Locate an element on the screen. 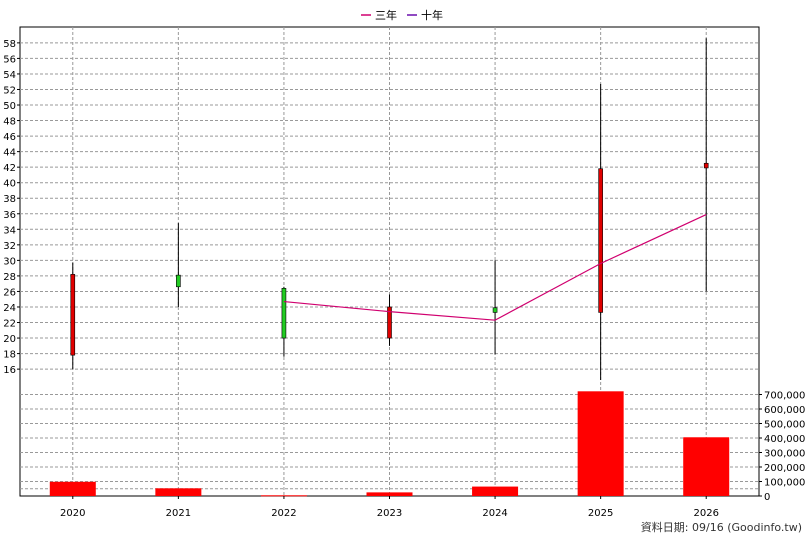 The height and width of the screenshot is (540, 808). volume-bar-2026 is located at coordinates (706, 466).